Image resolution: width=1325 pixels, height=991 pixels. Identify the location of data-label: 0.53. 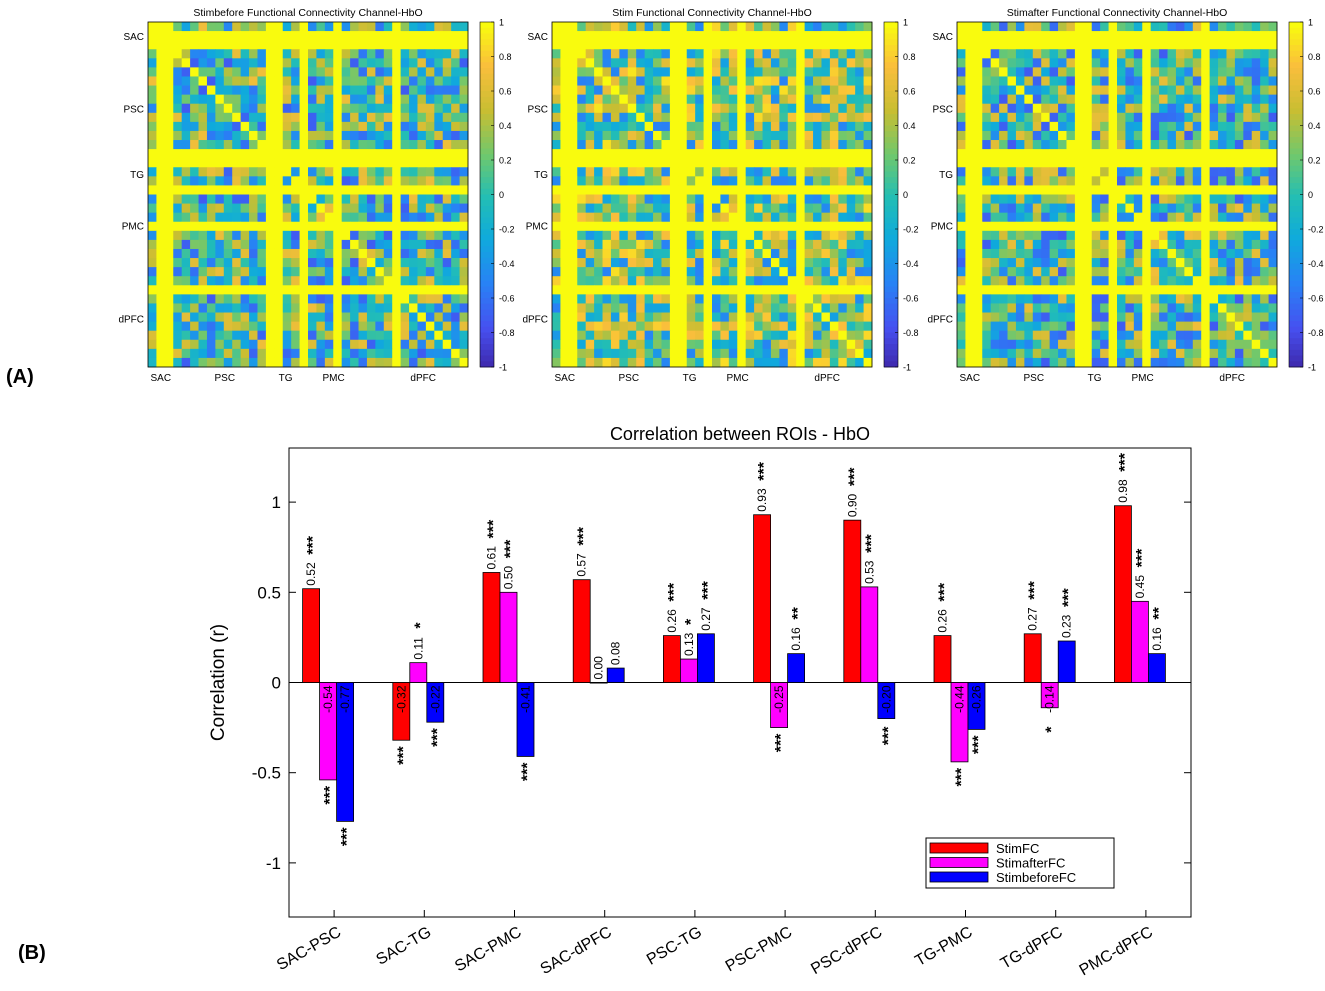
(869, 572).